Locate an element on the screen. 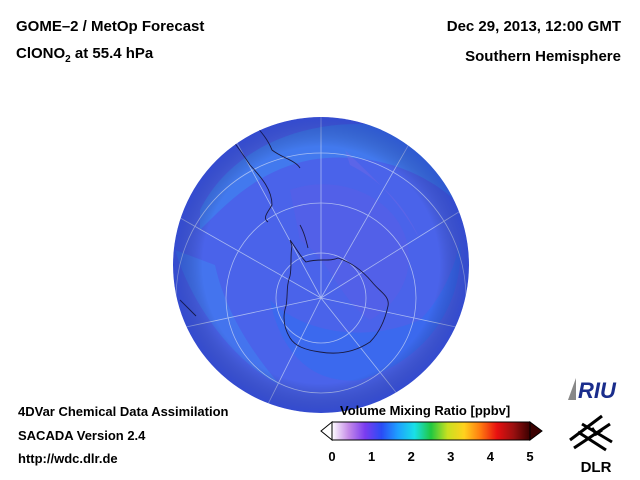  colorbar-tick-5: 5 is located at coordinates (530, 456).